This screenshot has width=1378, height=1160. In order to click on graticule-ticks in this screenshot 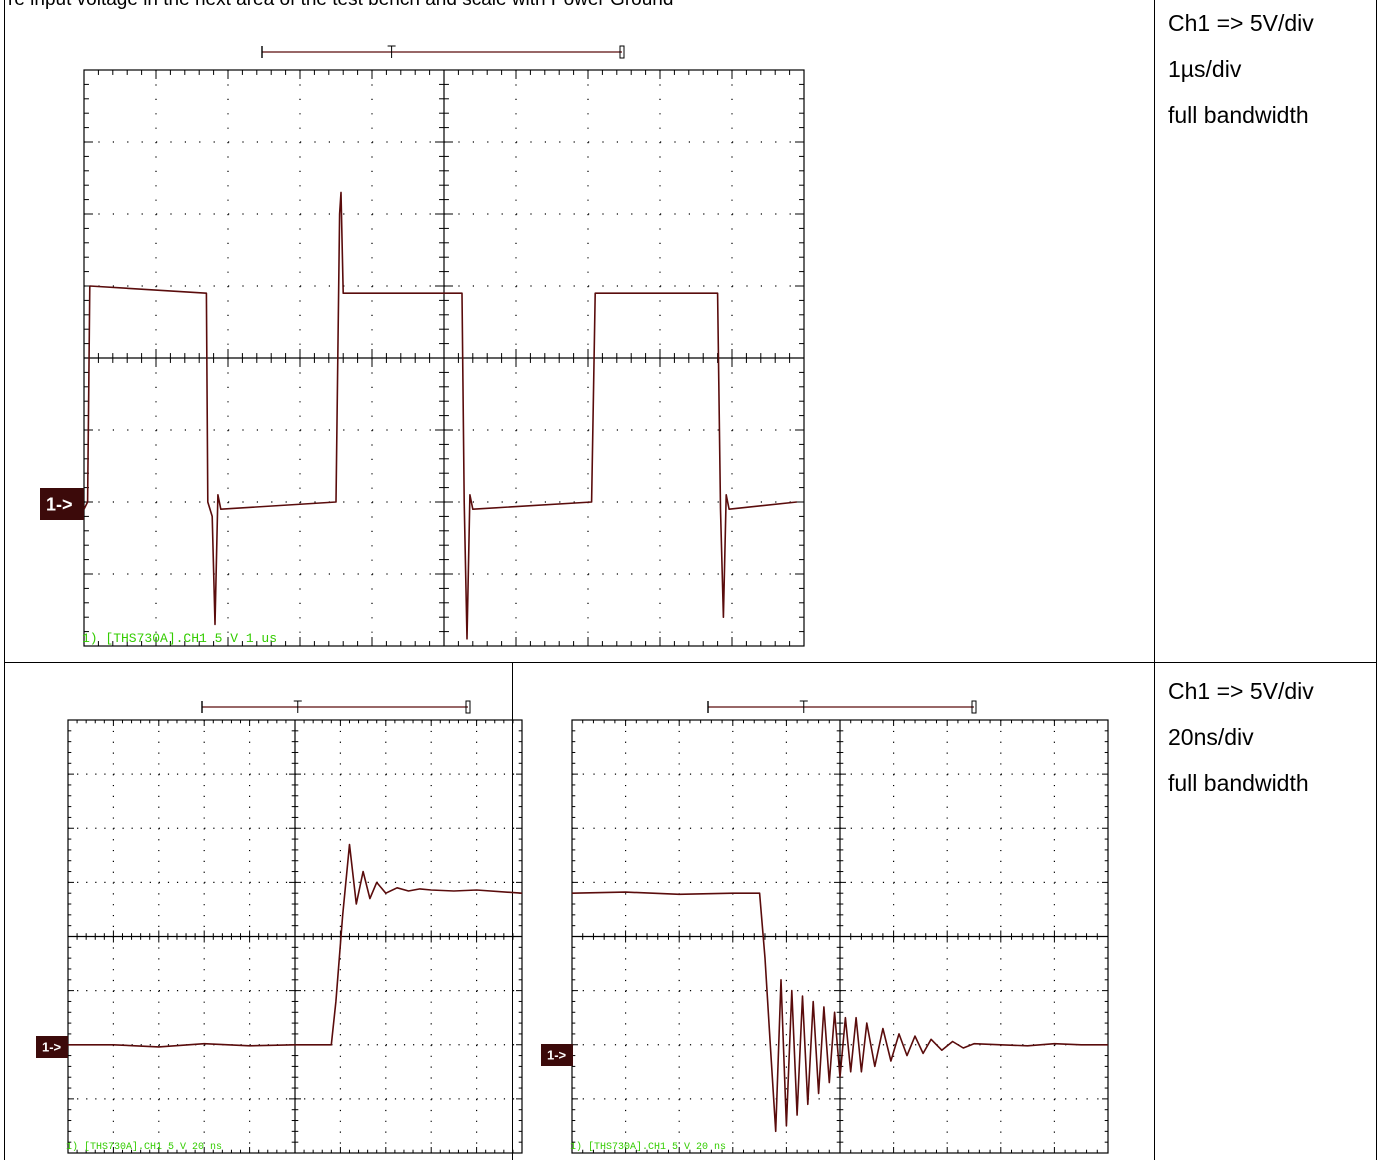, I will do `click(295, 936)`.